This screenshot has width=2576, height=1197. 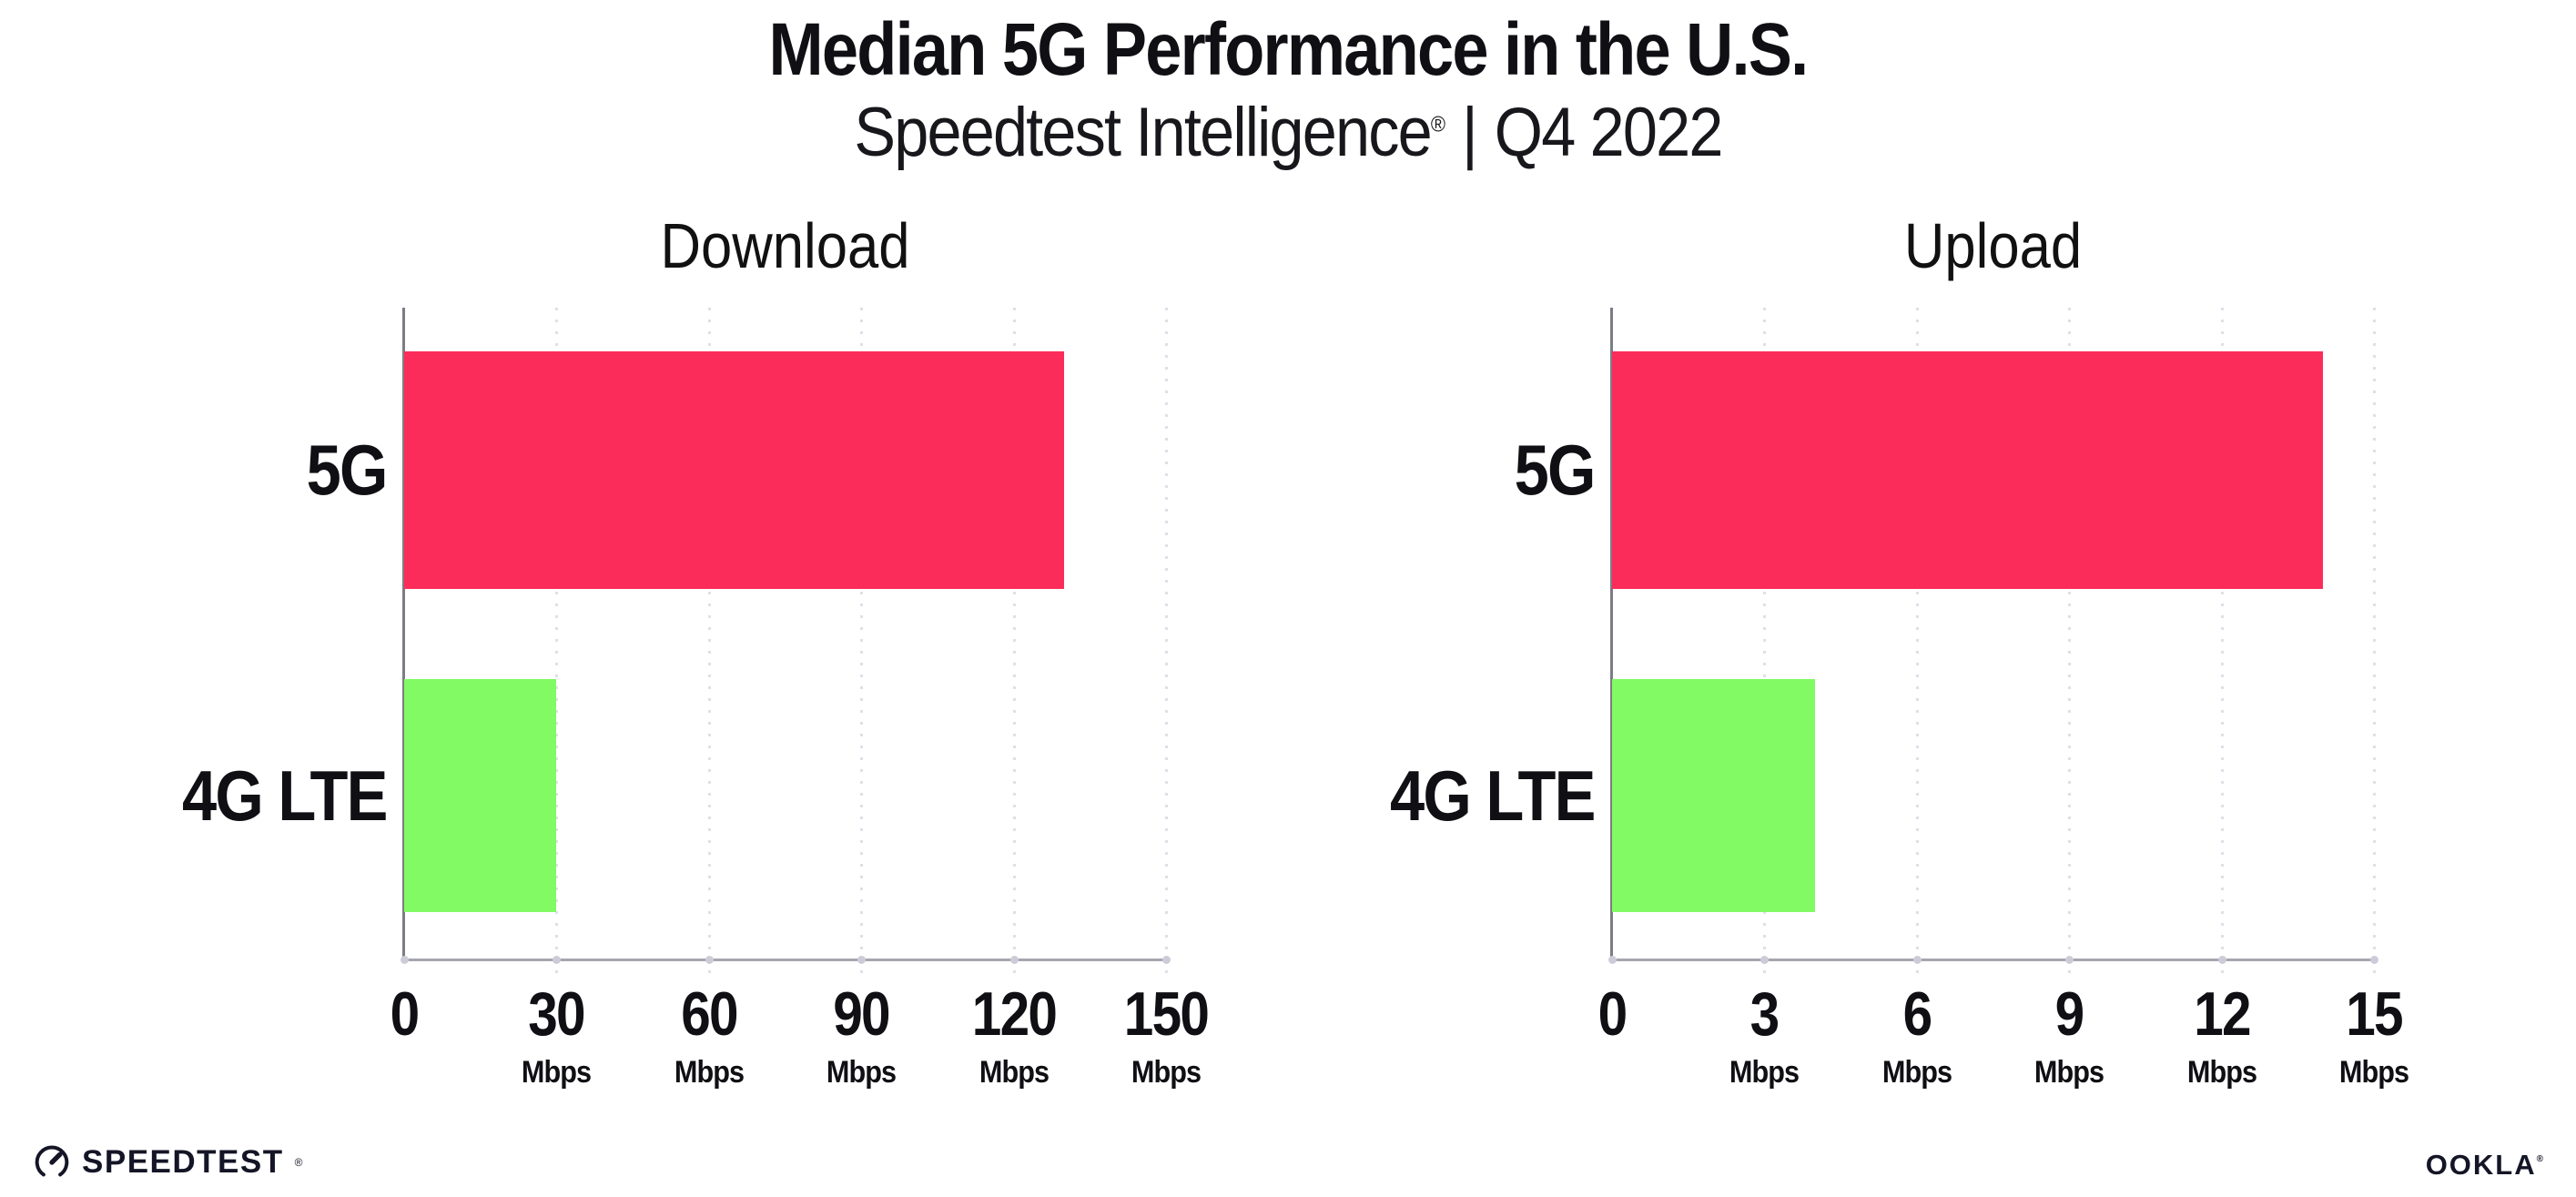 What do you see at coordinates (1764, 1014) in the screenshot?
I see `x-tick-label: 3` at bounding box center [1764, 1014].